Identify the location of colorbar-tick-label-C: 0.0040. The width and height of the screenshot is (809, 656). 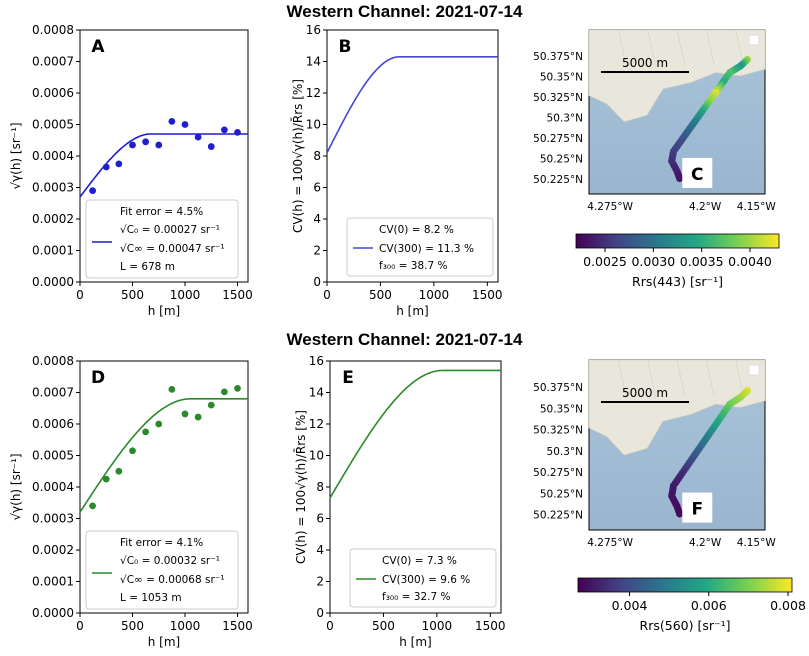
(750, 261).